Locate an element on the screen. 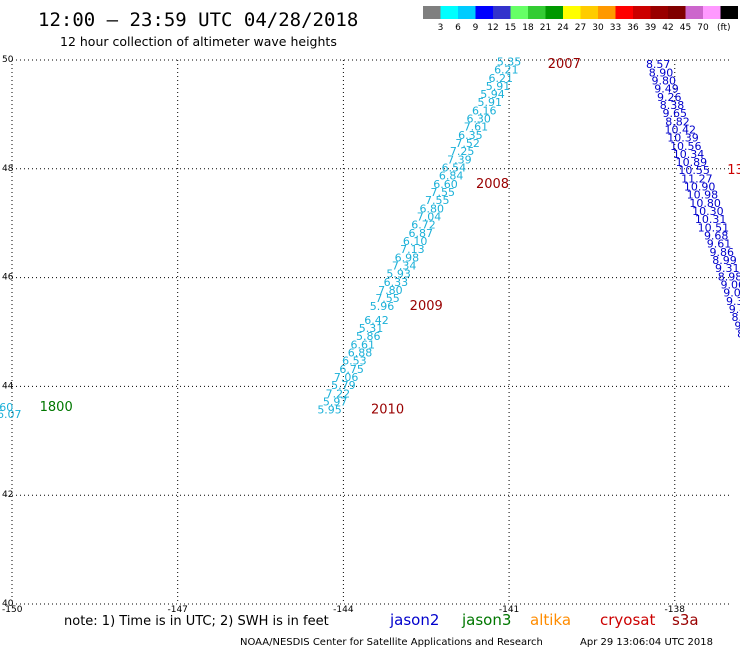  wave-height-value: 10.98 is located at coordinates (703, 195).